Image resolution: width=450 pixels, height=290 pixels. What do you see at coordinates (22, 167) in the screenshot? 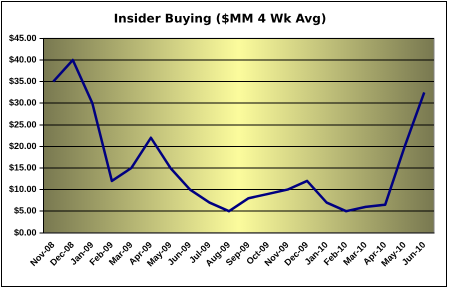
I see `y-tick-label: $15.00` at bounding box center [22, 167].